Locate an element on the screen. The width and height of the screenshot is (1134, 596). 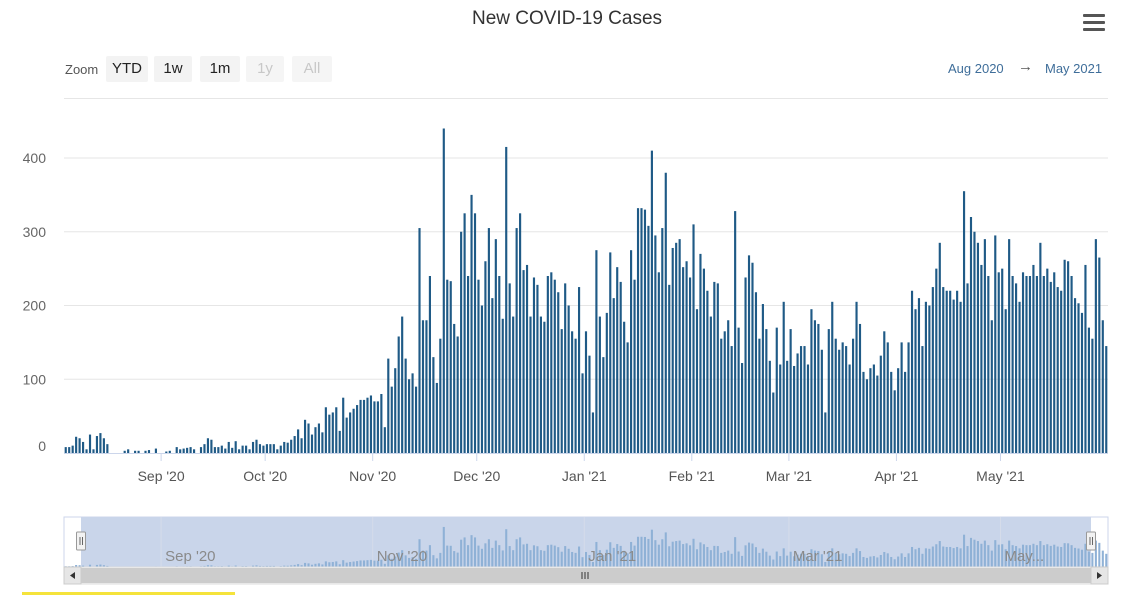
range-to-input: May 2021 is located at coordinates (1074, 68).